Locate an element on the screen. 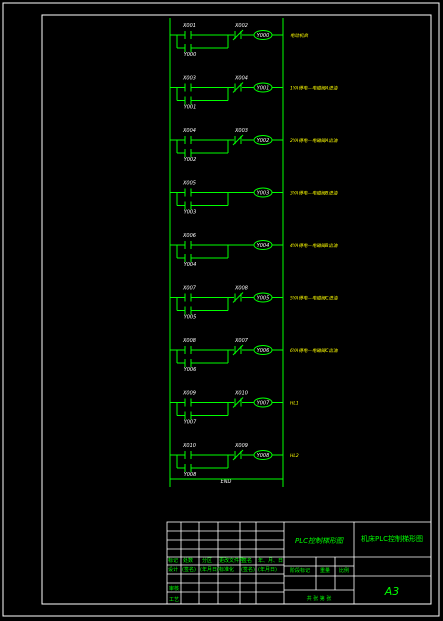 The width and height of the screenshot is (443, 621). rung-7-input-label: X008 is located at coordinates (189, 341).